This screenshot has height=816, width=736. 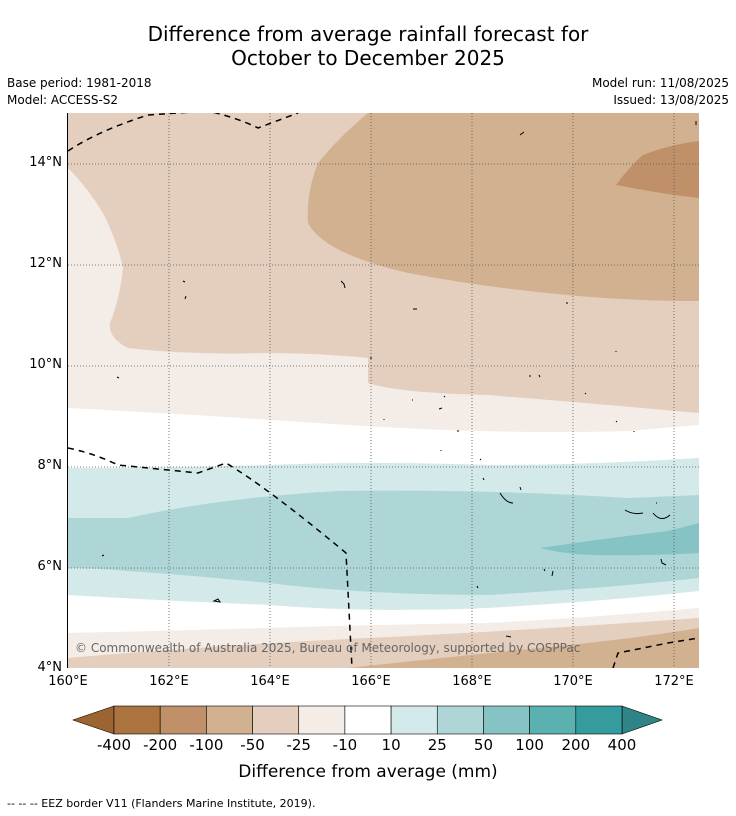 What do you see at coordinates (345, 745) in the screenshot?
I see `colorbar-tick-label: -10` at bounding box center [345, 745].